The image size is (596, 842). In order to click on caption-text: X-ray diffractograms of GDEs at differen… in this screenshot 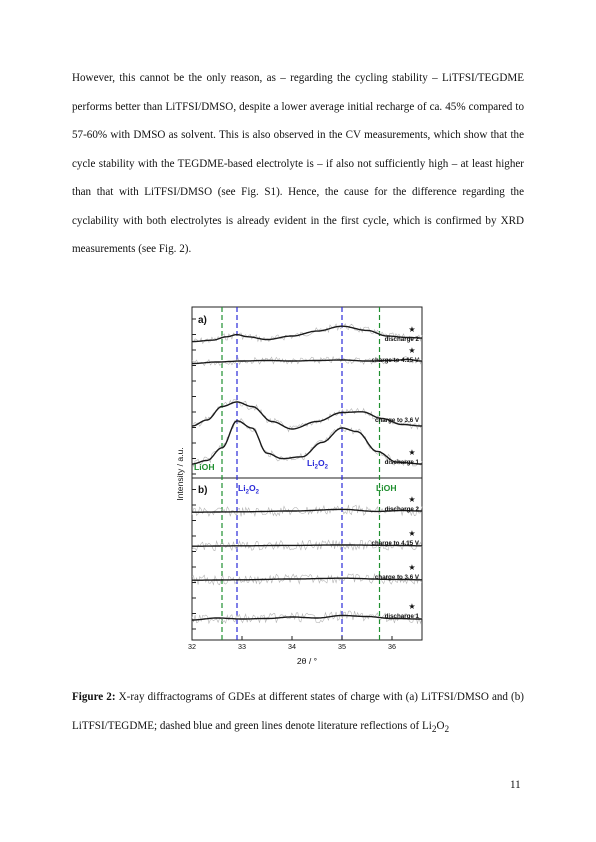, I will do `click(298, 711)`.